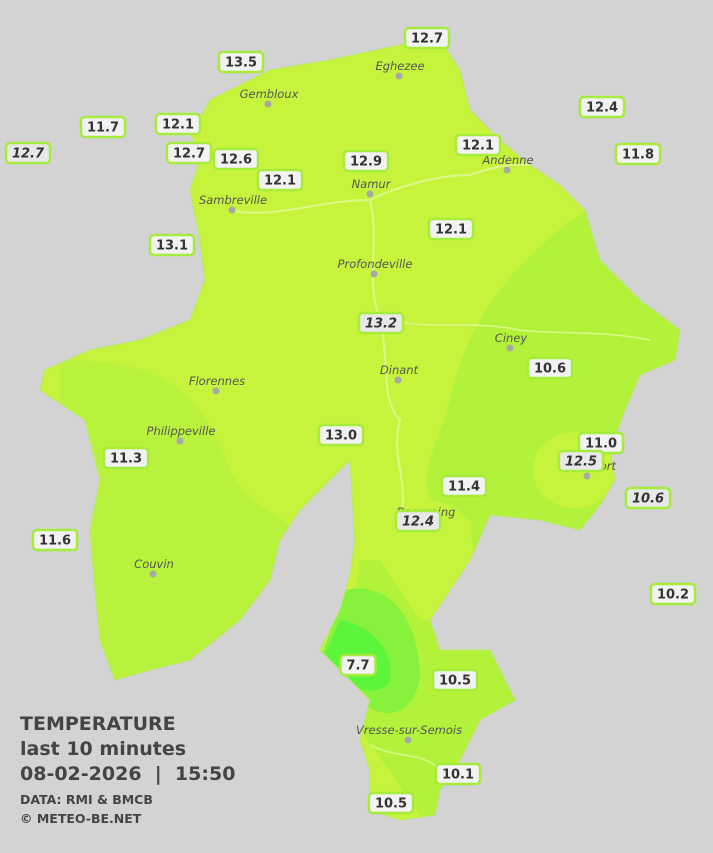 This screenshot has width=713, height=853. Describe the element at coordinates (233, 200) in the screenshot. I see `city-label: Sambreville` at that location.